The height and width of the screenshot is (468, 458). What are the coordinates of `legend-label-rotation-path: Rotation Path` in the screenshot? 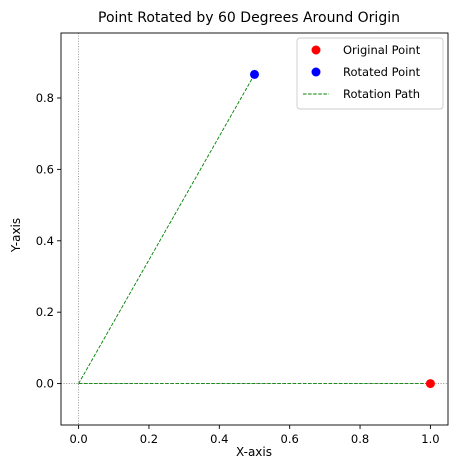 It's located at (381, 94).